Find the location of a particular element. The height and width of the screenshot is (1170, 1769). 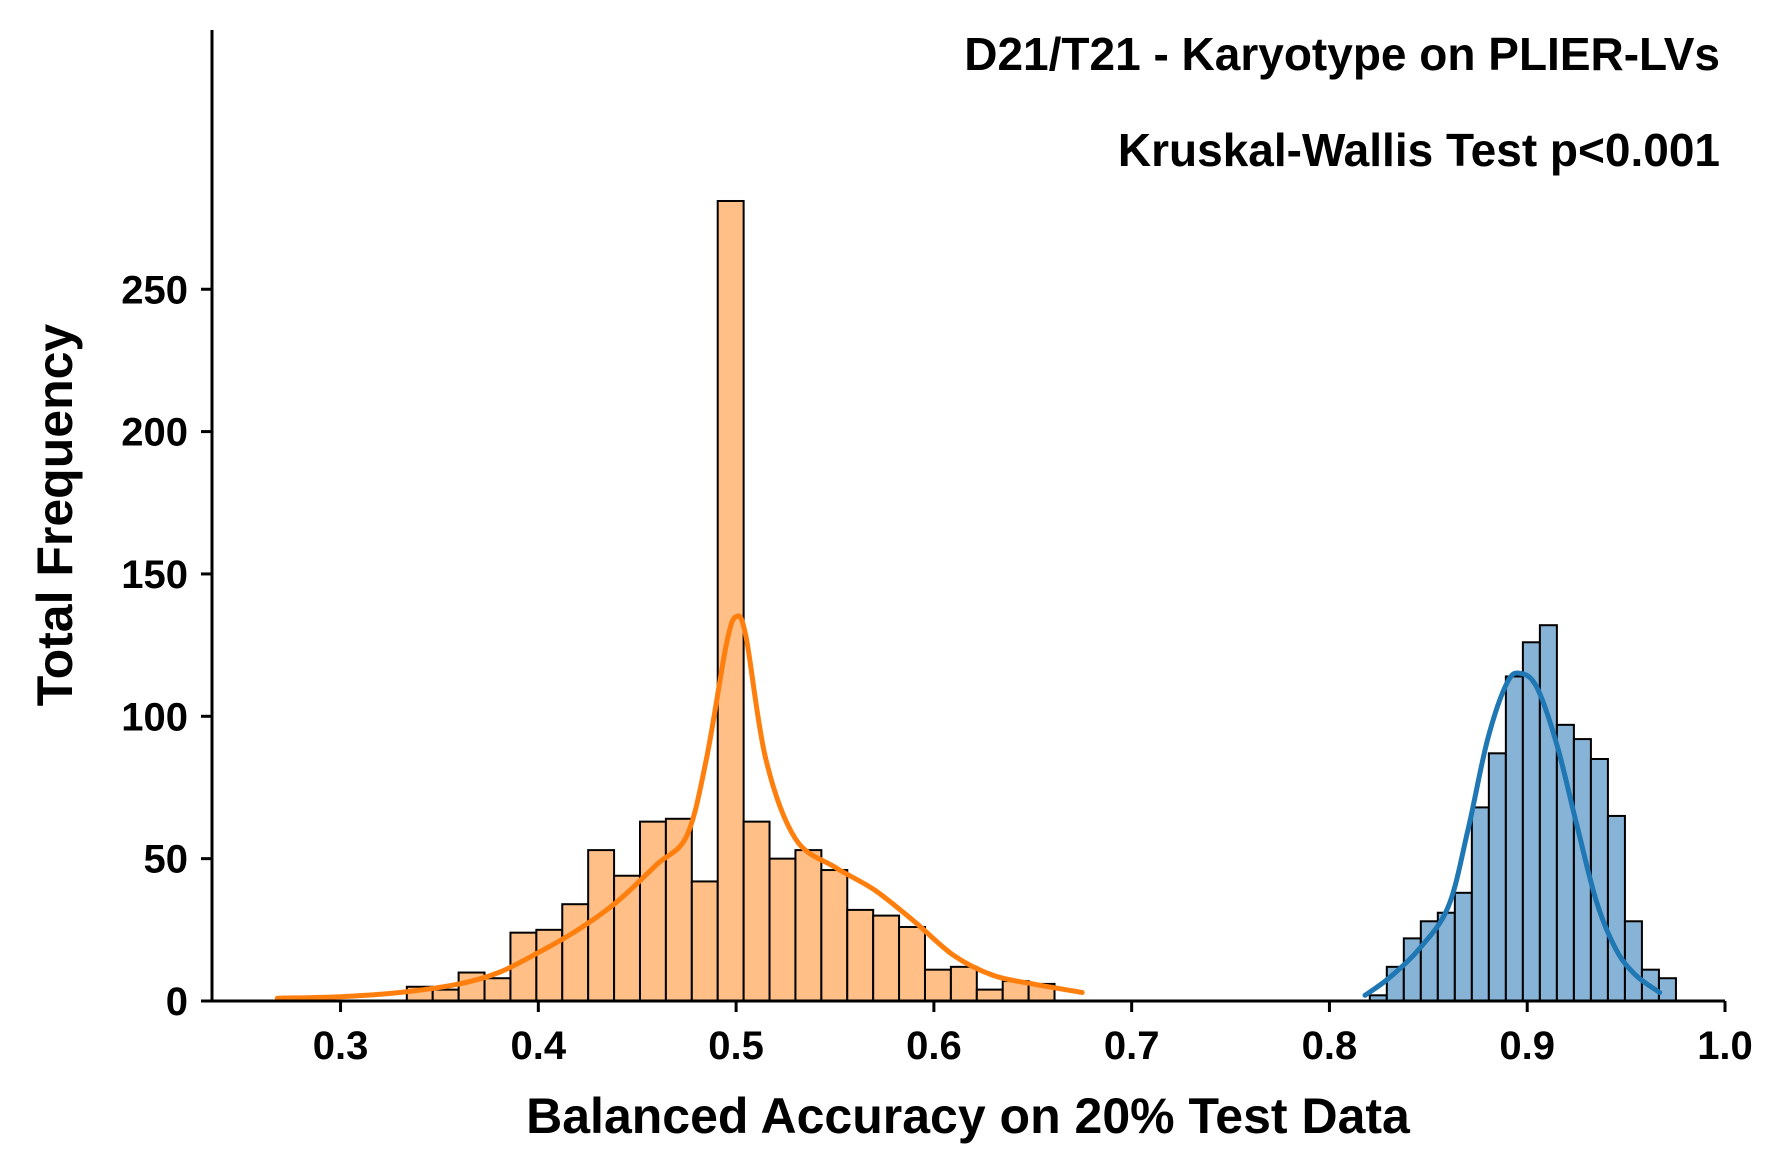

chart-title: D21/T21 - Karyotype on PLIER-LVs is located at coordinates (1342, 54).